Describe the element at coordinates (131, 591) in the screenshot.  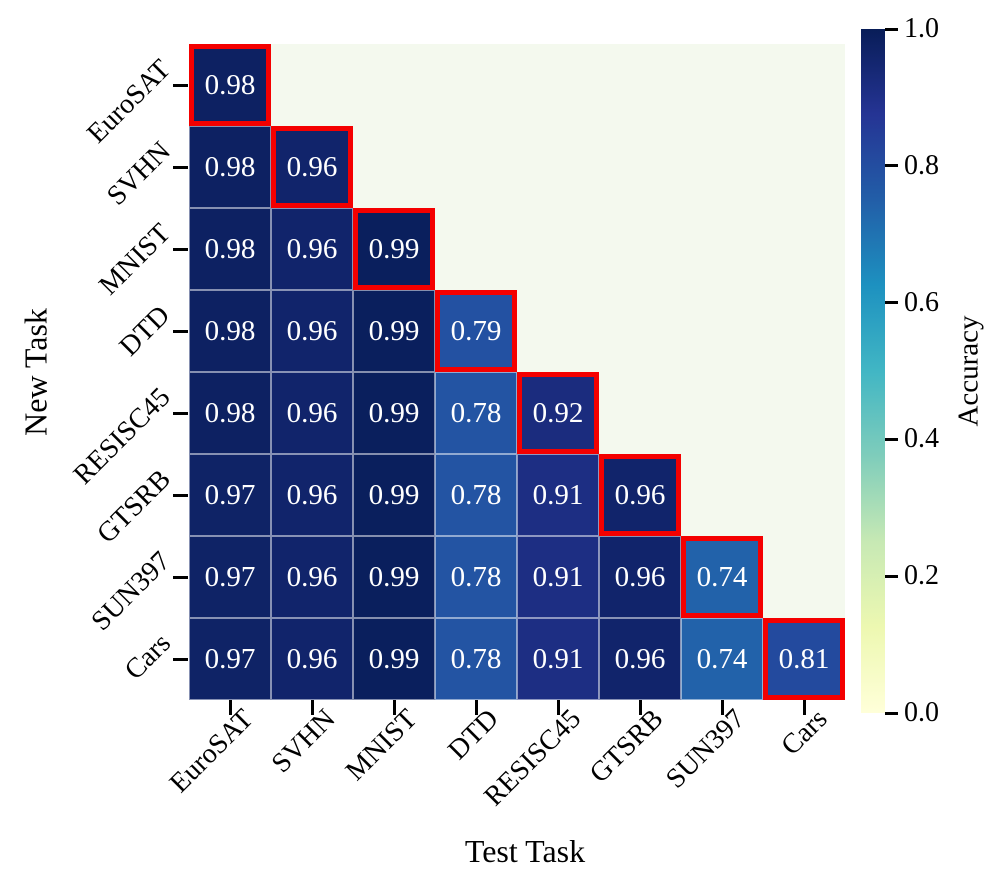
I see `y-tick-label: SUN397` at that location.